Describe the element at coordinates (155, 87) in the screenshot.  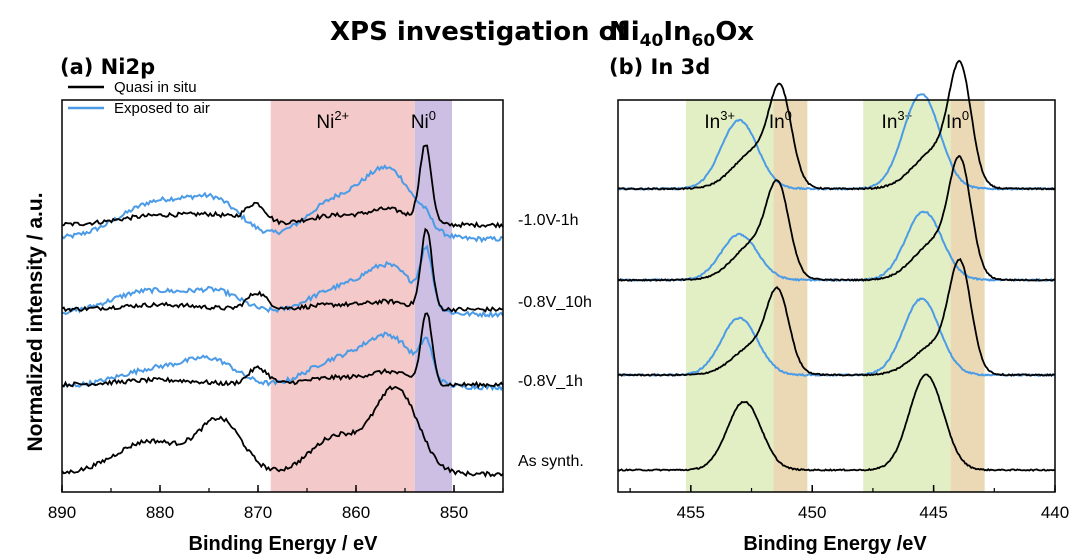
I see `legend-label-quasi: Quasi in situ` at that location.